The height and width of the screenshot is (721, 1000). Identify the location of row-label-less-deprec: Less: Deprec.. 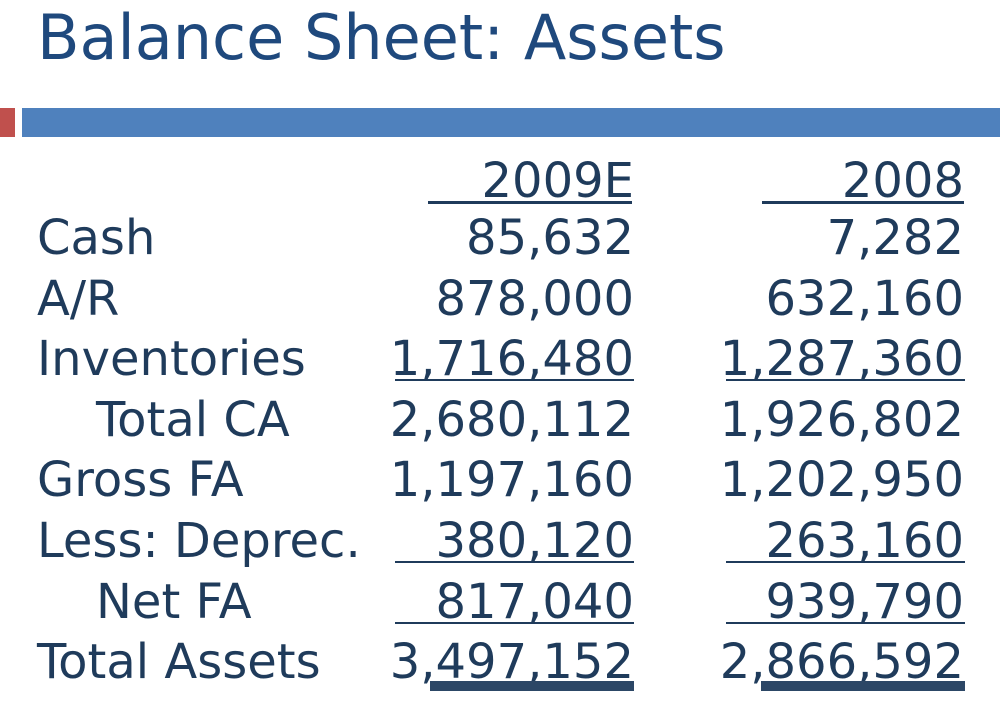
(199, 541).